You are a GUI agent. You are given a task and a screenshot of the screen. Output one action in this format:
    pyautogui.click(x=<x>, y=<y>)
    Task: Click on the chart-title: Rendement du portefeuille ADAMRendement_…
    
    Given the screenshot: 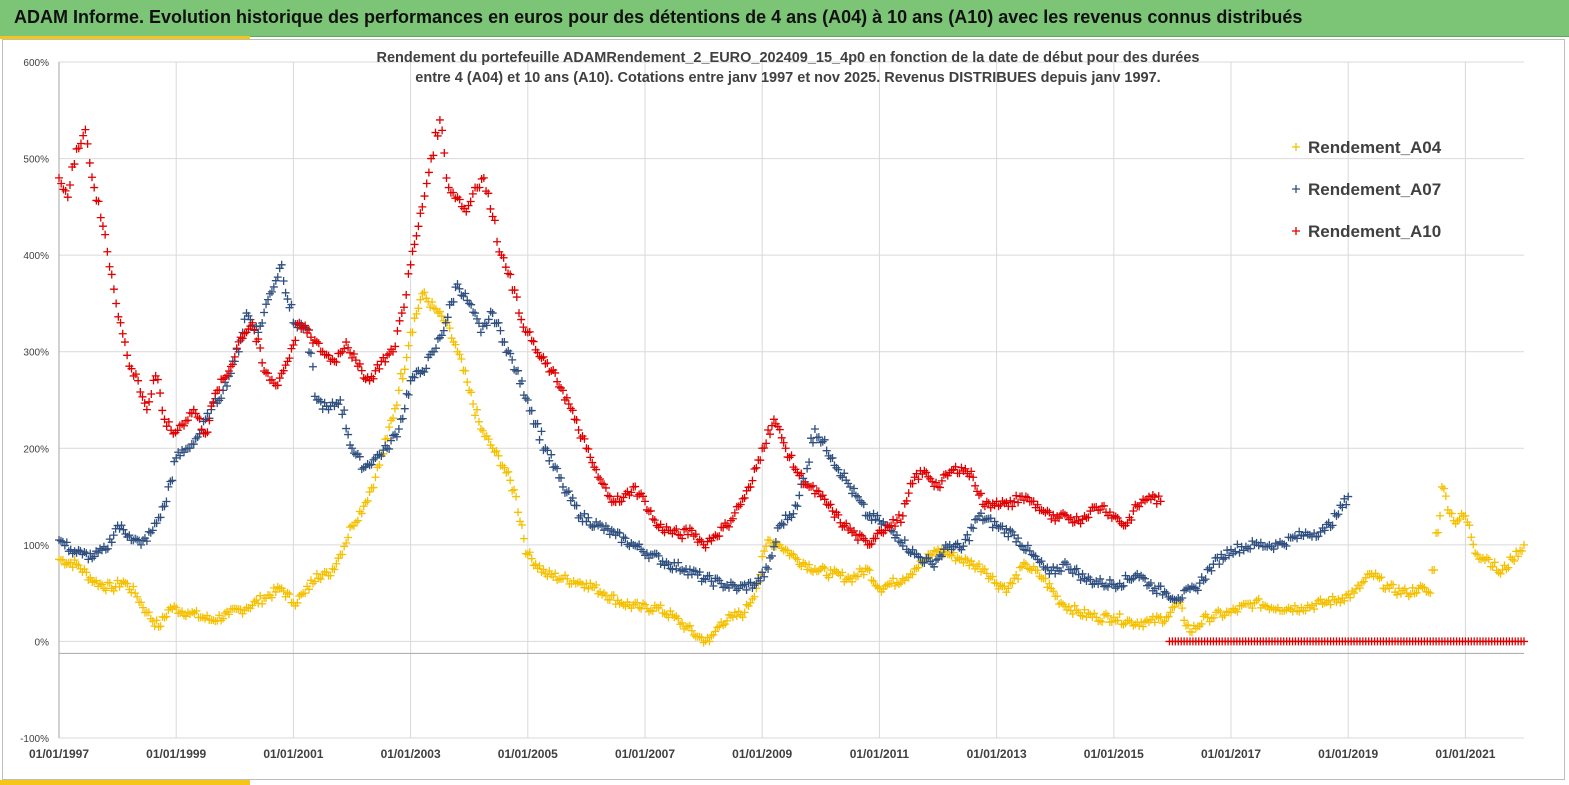 What is the action you would take?
    pyautogui.click(x=788, y=68)
    